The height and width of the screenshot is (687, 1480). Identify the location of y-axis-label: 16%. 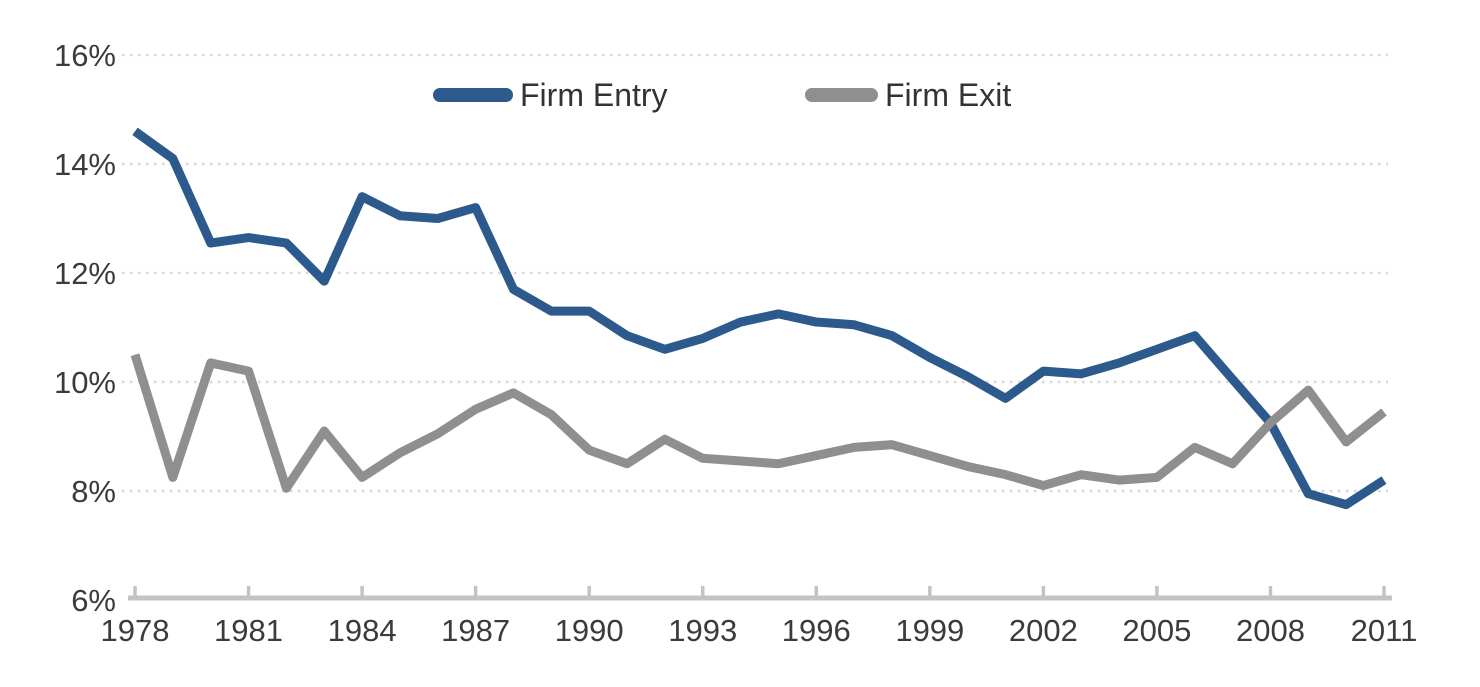
(85, 55).